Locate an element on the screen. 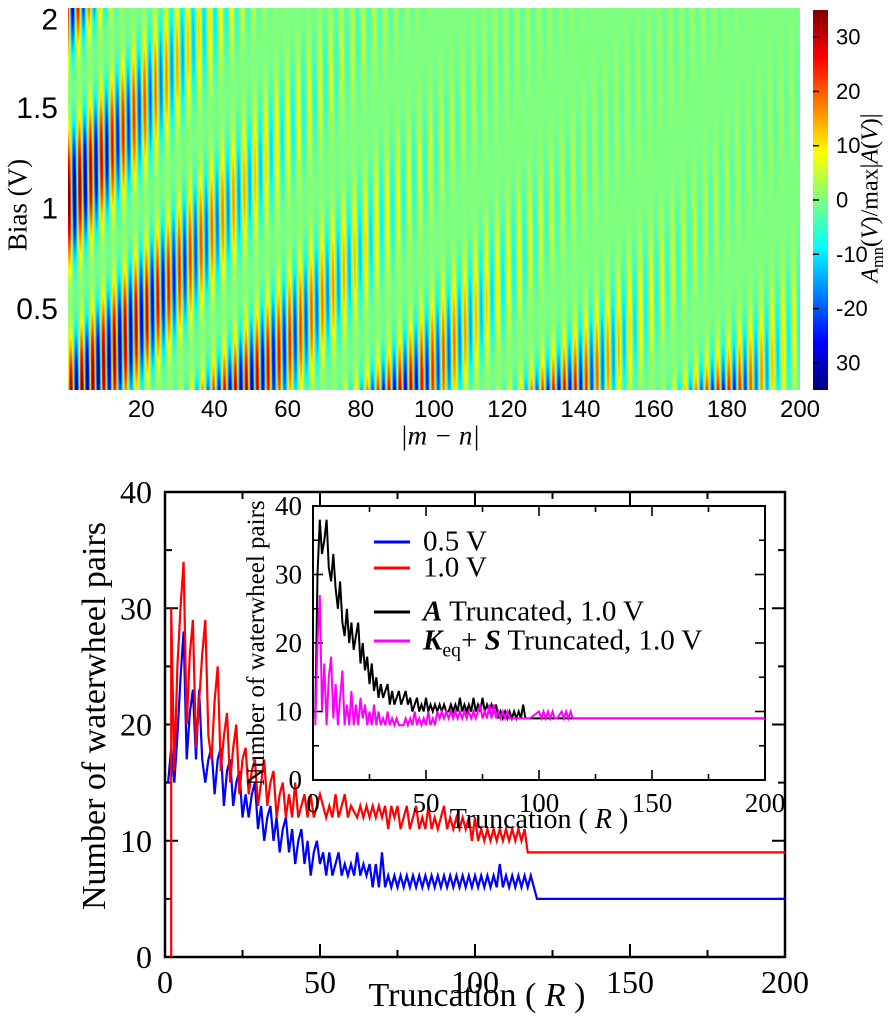  legend-entry: 1.0 V is located at coordinates (430, 567).